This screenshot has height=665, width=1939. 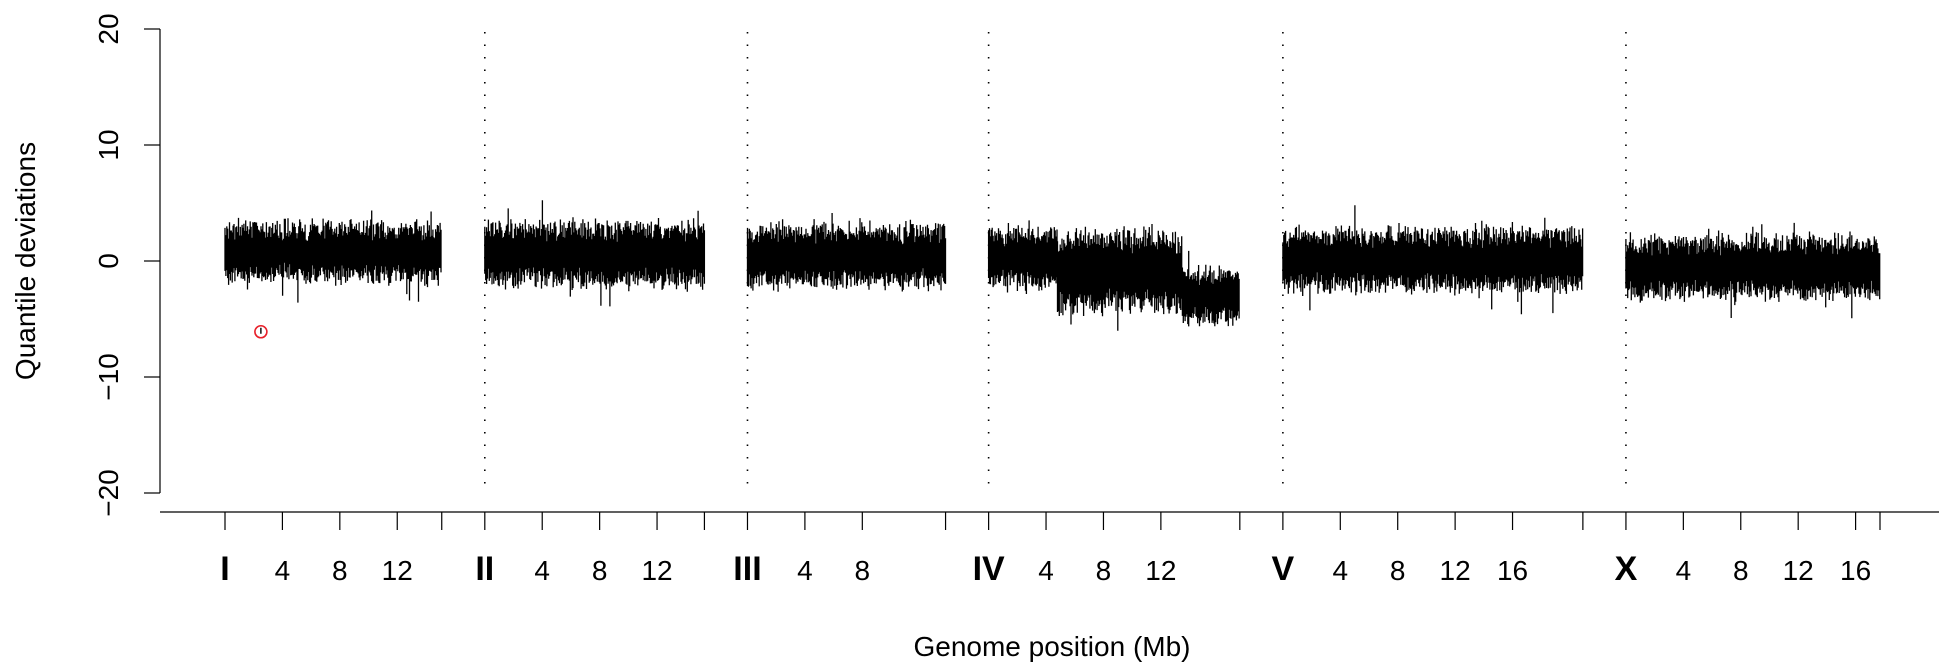 I want to click on chromosome-label: I, so click(x=224, y=569).